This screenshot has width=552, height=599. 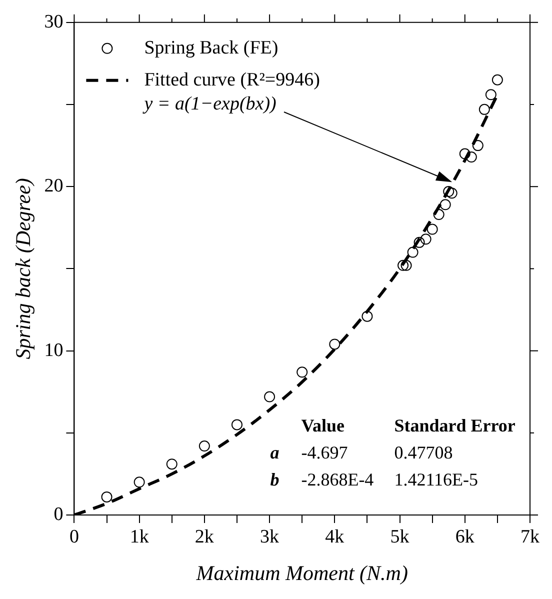 What do you see at coordinates (140, 537) in the screenshot?
I see `x-tick-label: 1k` at bounding box center [140, 537].